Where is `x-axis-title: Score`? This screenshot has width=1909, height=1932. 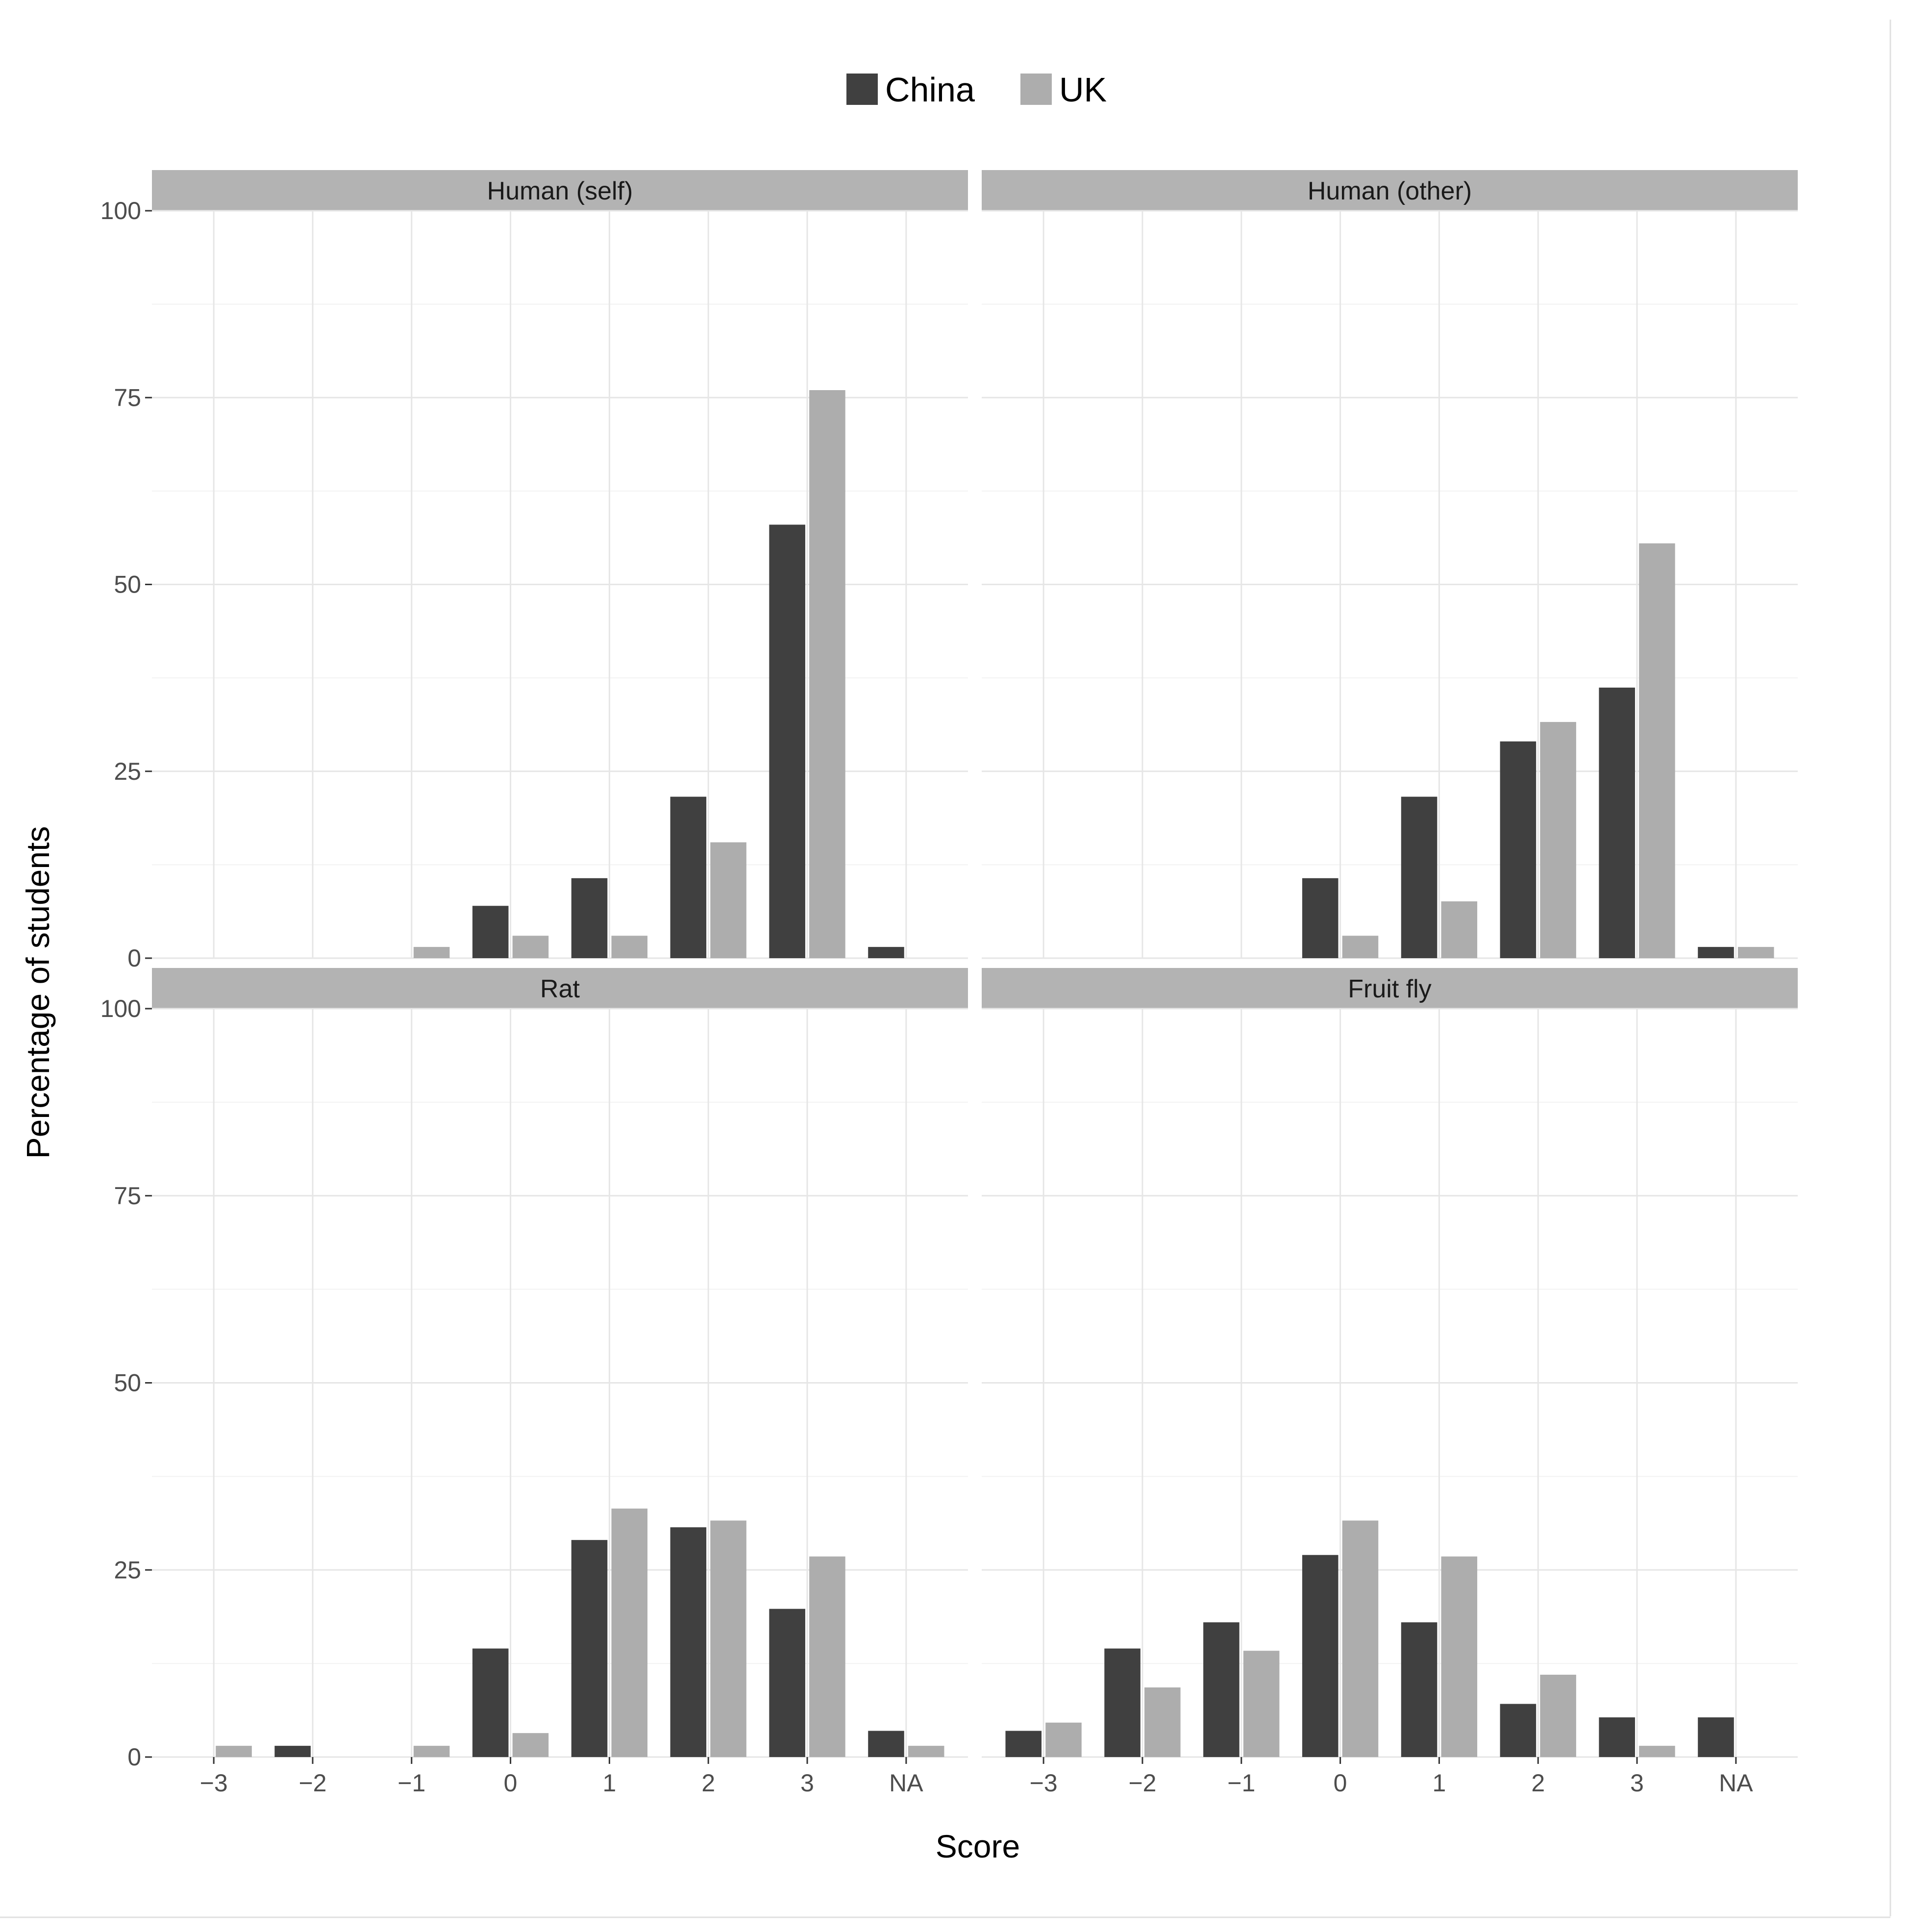
x-axis-title: Score is located at coordinates (978, 1846).